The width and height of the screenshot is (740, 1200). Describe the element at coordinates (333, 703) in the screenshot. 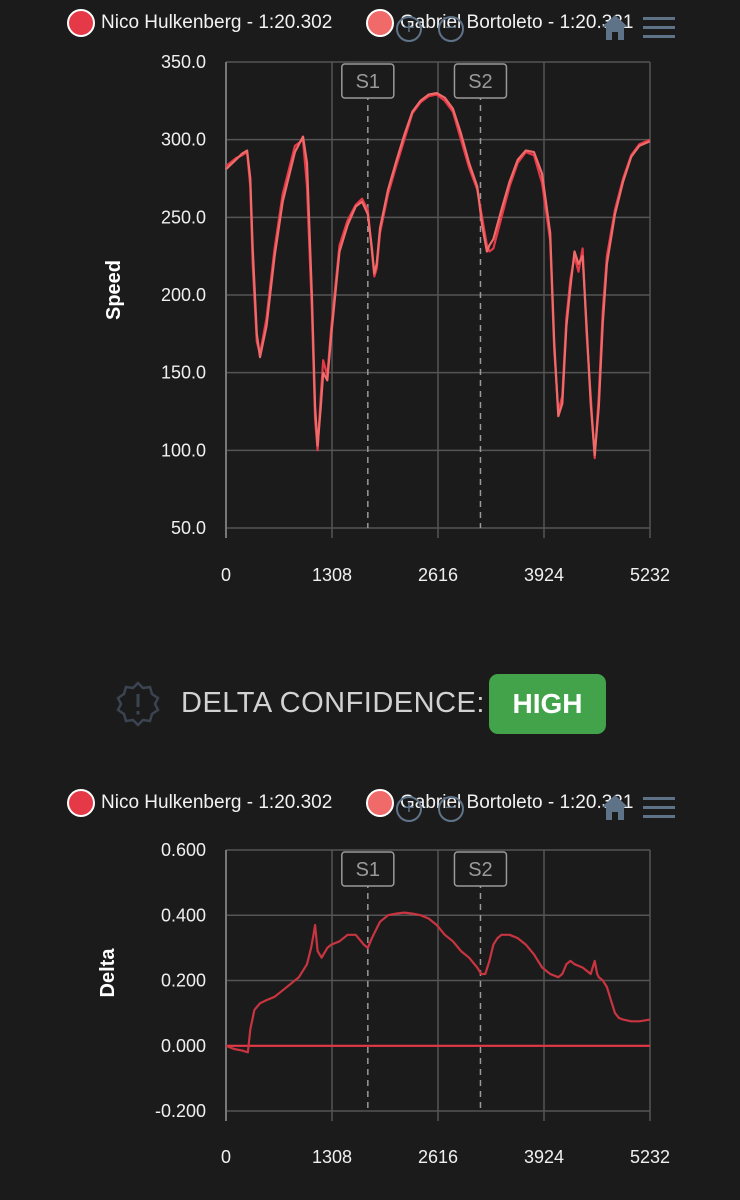

I see `delta-confidence-label: DELTA CONFIDENCE:` at that location.